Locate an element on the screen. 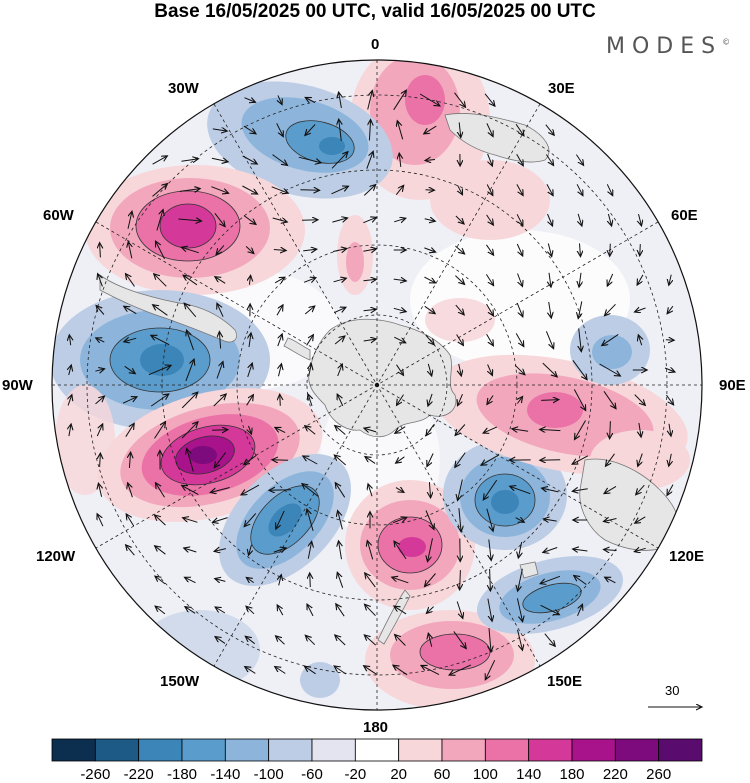 The height and width of the screenshot is (783, 750). colorbar-tick-label: 140 is located at coordinates (529, 774).